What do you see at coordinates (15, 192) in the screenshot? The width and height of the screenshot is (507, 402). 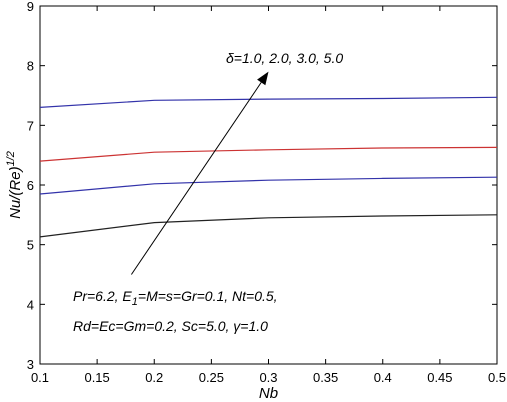 I see `y-axis-title-main: Nu/(Re)` at bounding box center [15, 192].